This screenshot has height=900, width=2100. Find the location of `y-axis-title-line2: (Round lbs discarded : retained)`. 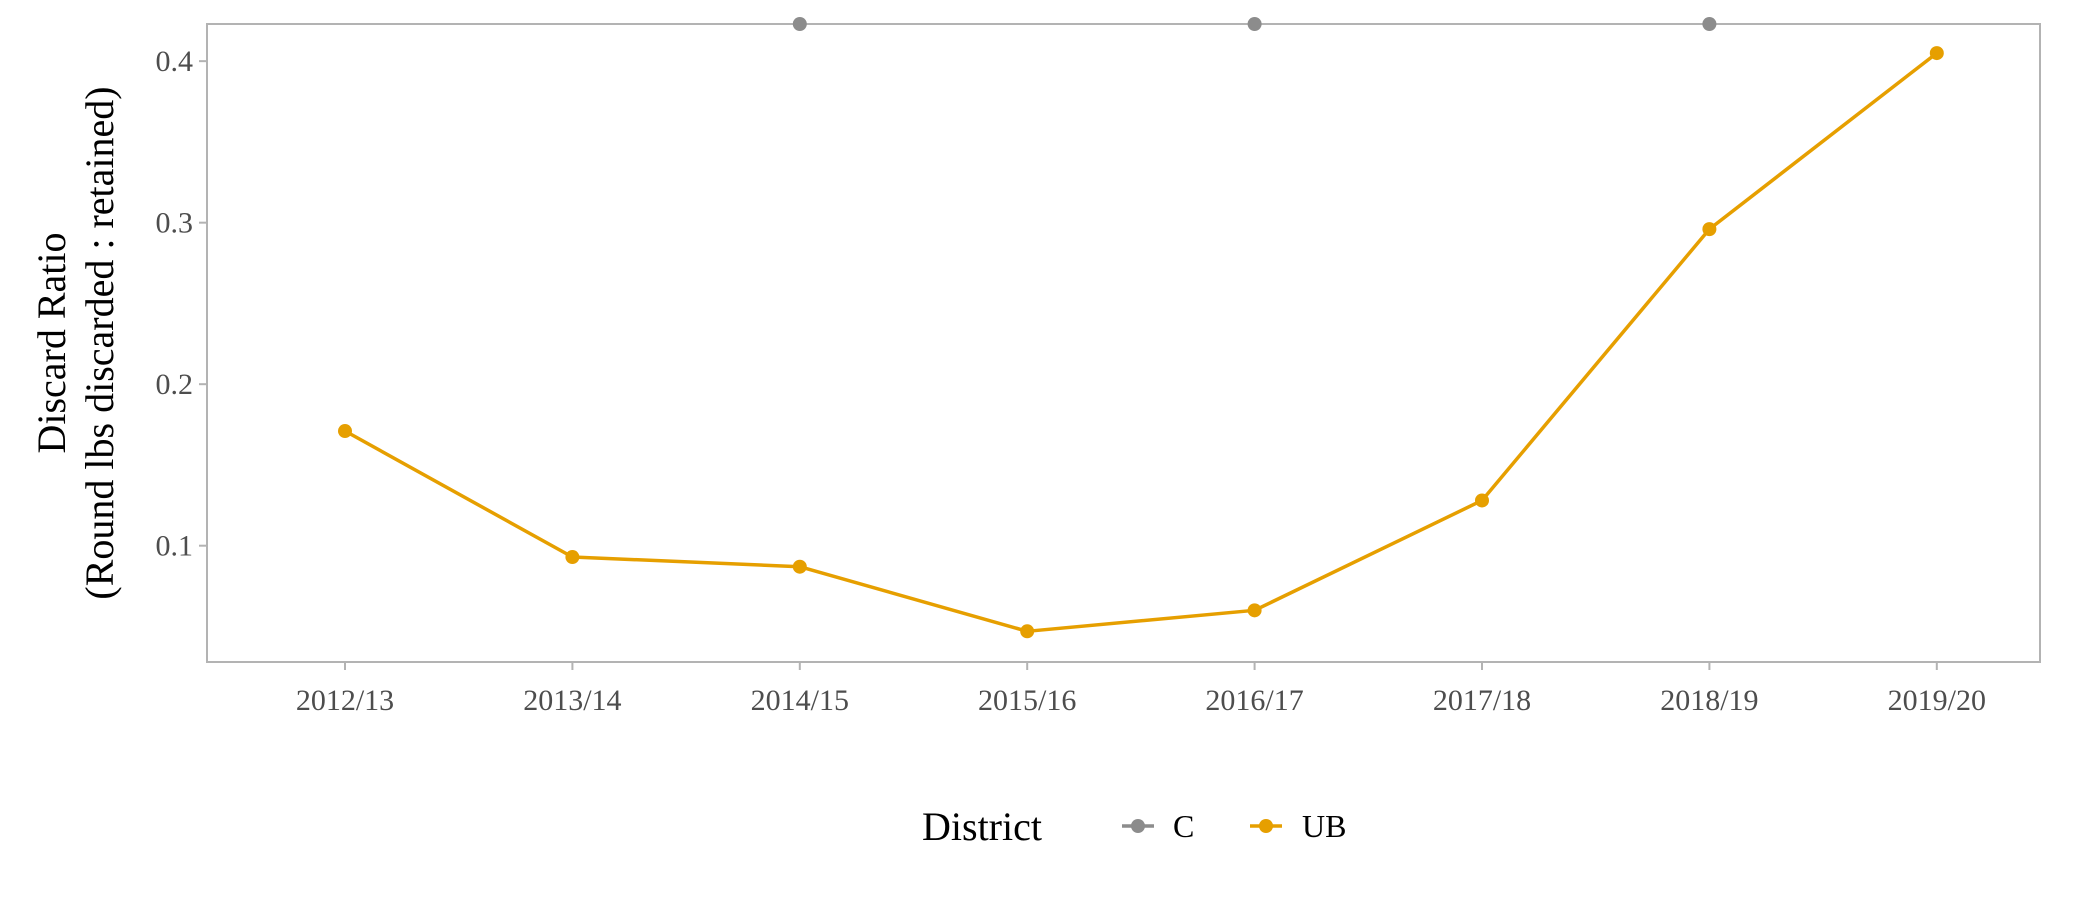

y-axis-title-line2: (Round lbs discarded : retained) is located at coordinates (99, 342).